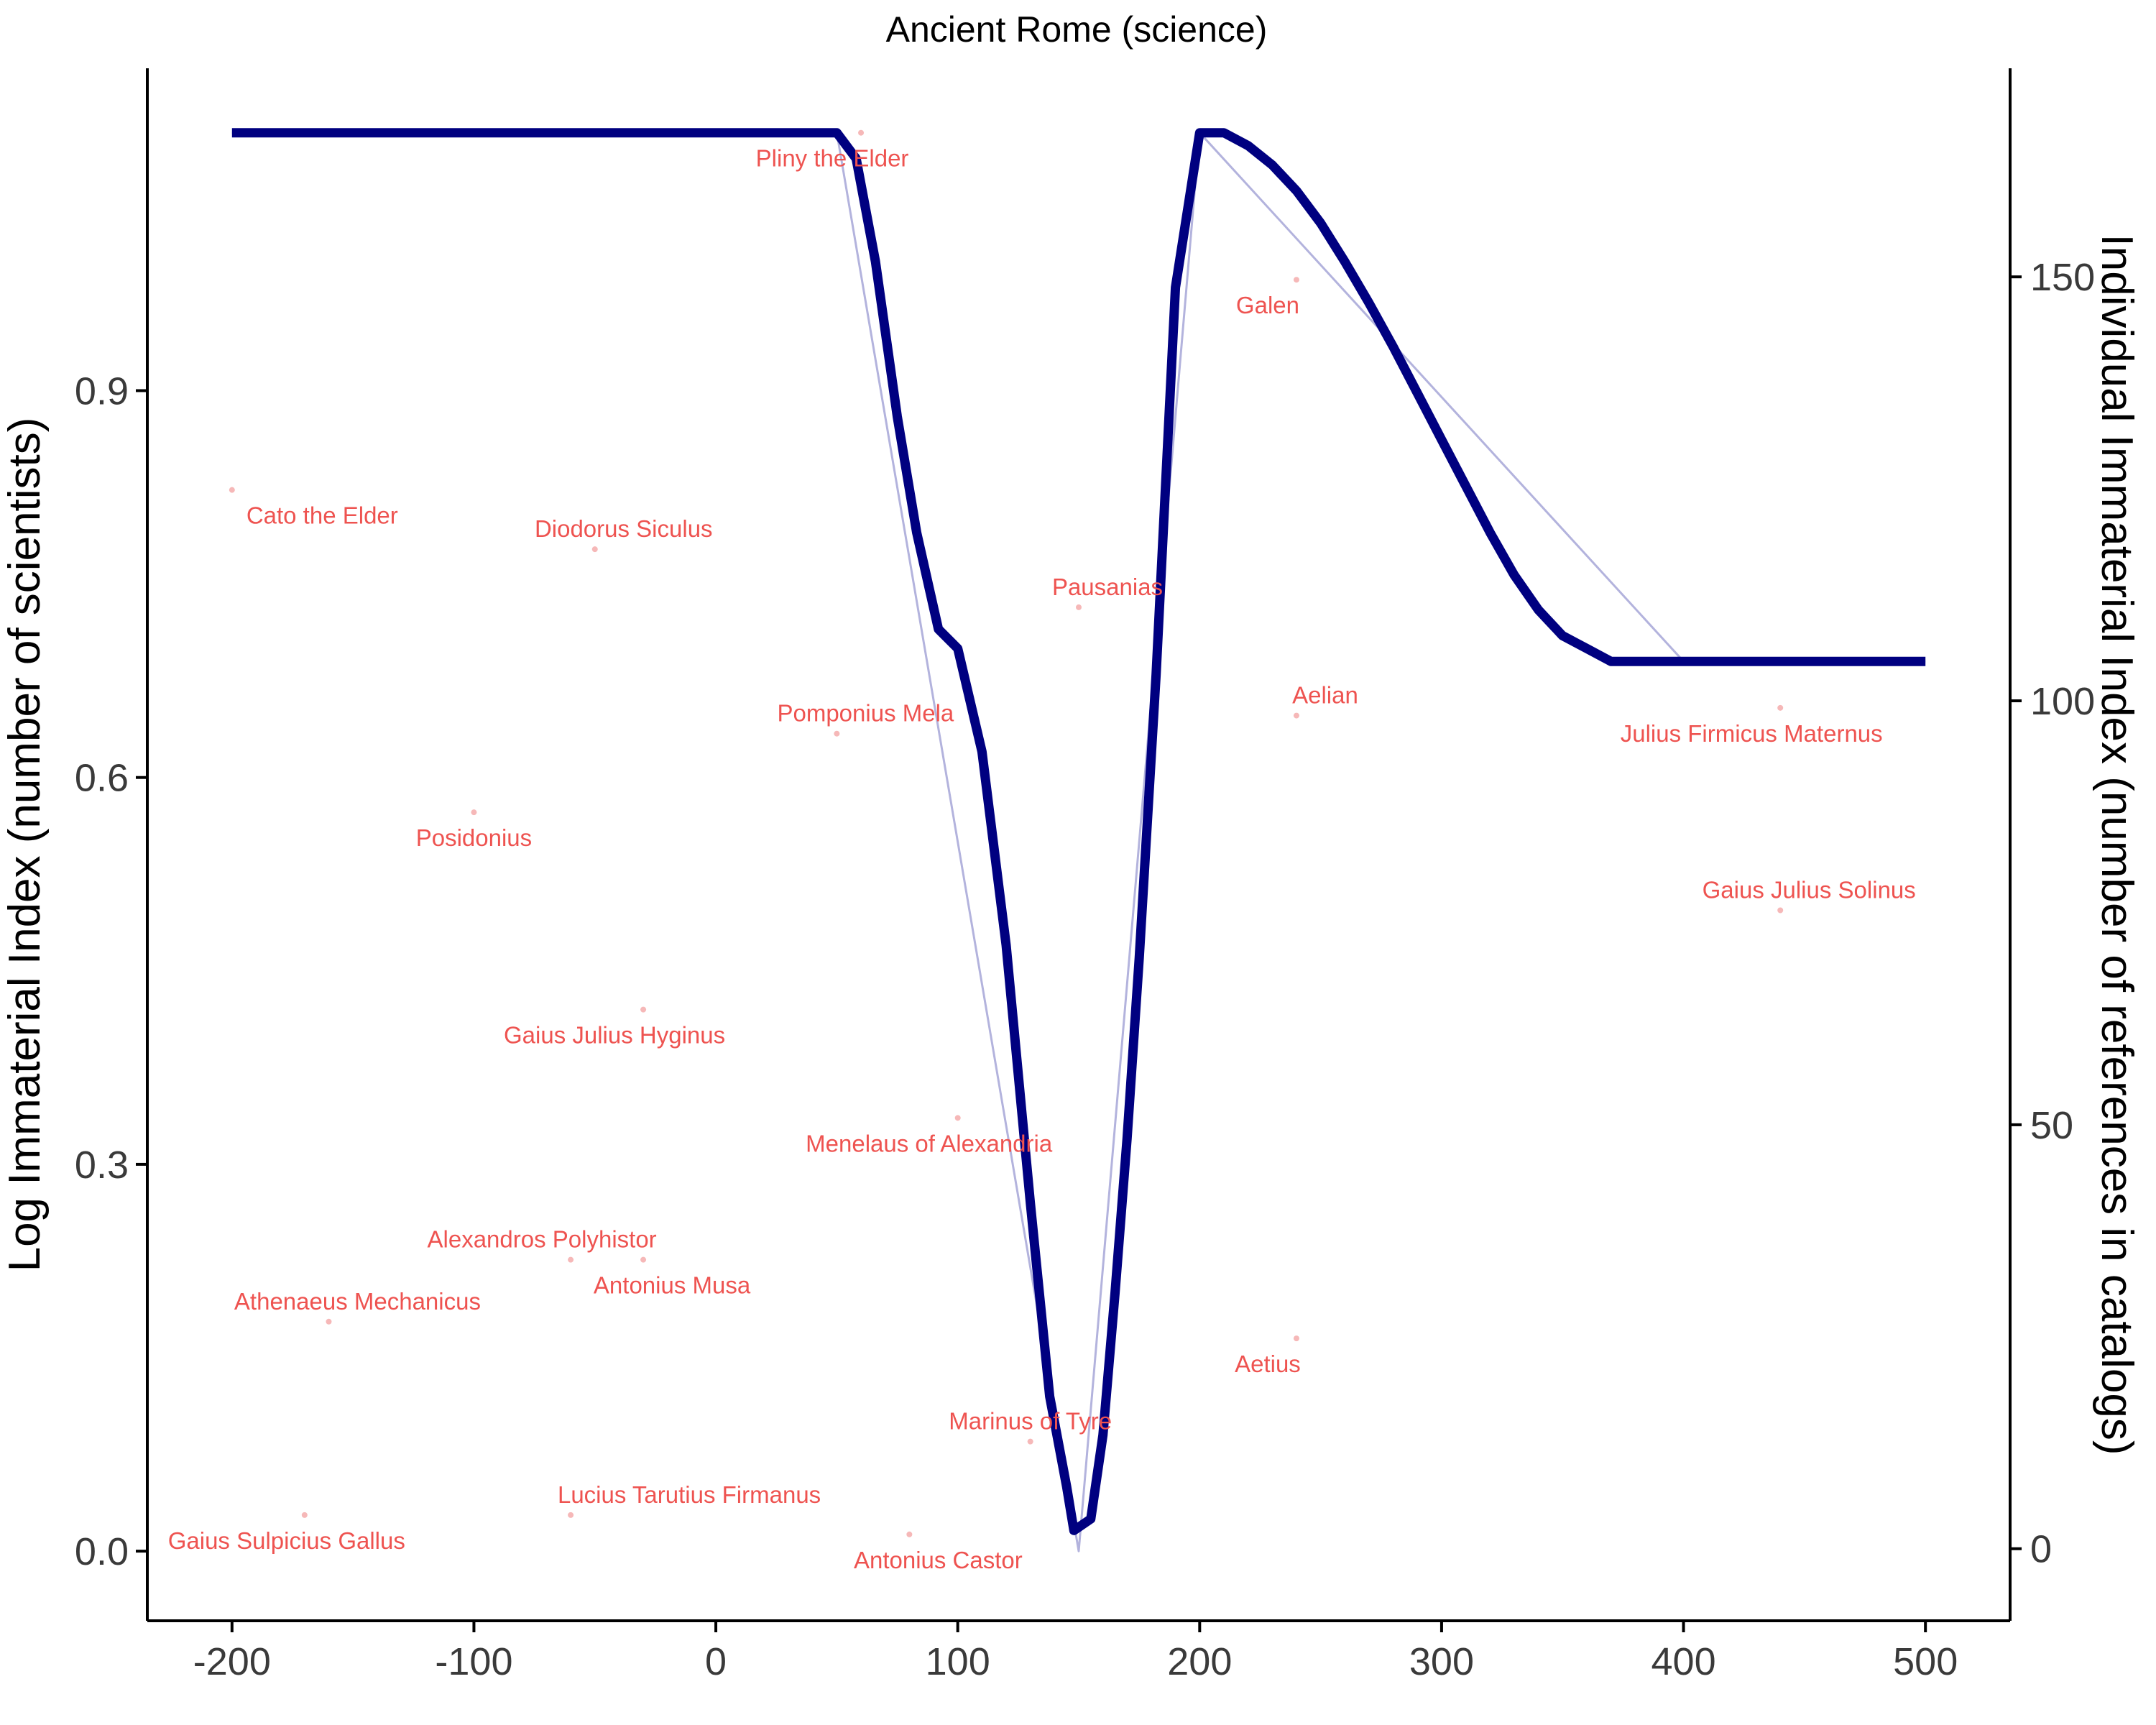 The height and width of the screenshot is (1725, 2156). What do you see at coordinates (102, 1165) in the screenshot?
I see `y-tick-label: 0.3` at bounding box center [102, 1165].